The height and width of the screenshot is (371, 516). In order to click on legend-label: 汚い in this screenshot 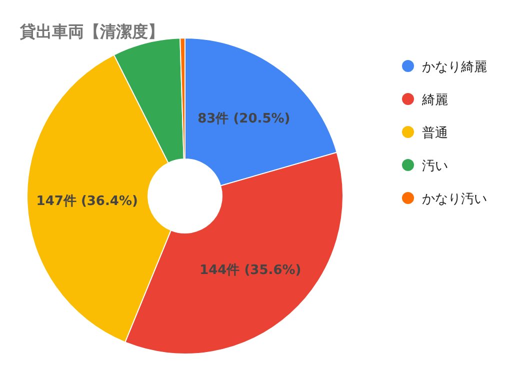, I will do `click(435, 166)`.